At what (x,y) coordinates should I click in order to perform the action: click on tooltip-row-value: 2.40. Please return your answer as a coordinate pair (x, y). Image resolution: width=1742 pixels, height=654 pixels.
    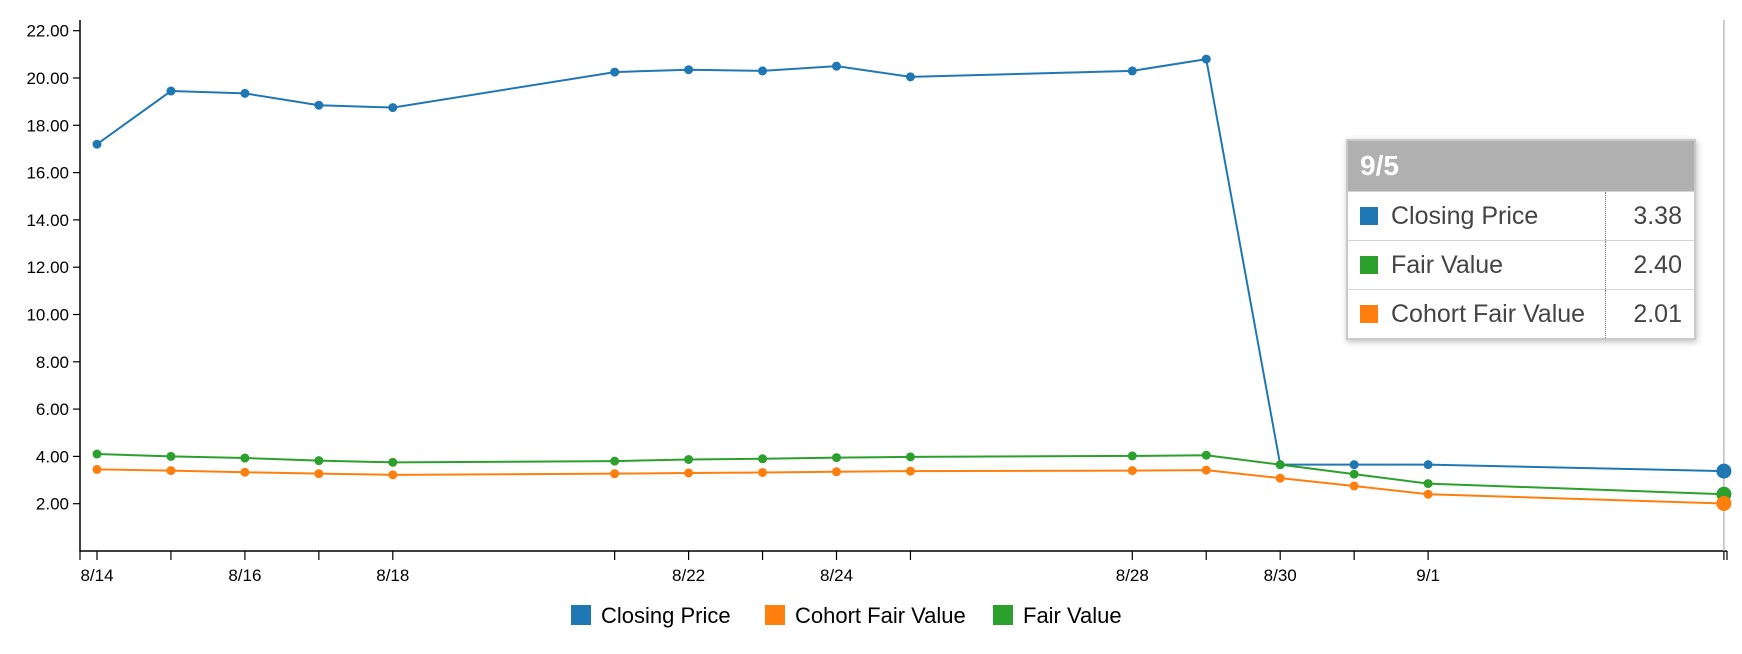
    Looking at the image, I should click on (1649, 265).